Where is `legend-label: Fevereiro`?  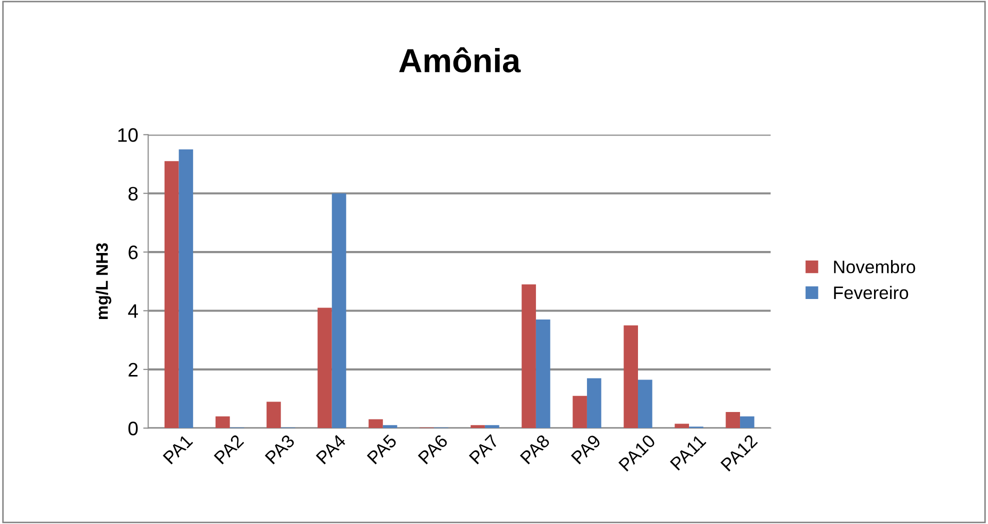
legend-label: Fevereiro is located at coordinates (871, 293).